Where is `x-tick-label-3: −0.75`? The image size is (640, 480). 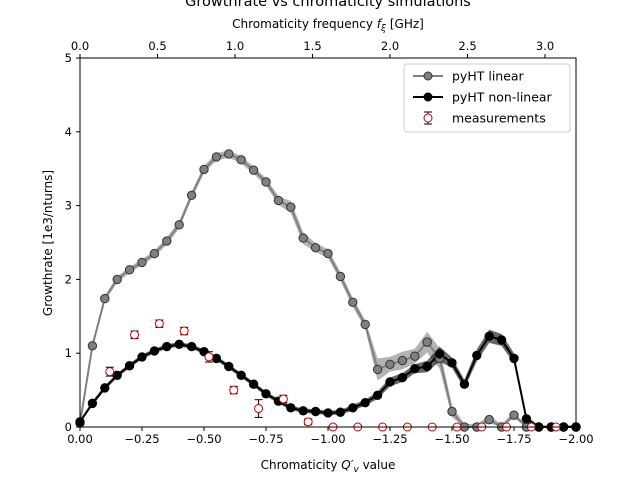 x-tick-label-3: −0.75 is located at coordinates (265, 439).